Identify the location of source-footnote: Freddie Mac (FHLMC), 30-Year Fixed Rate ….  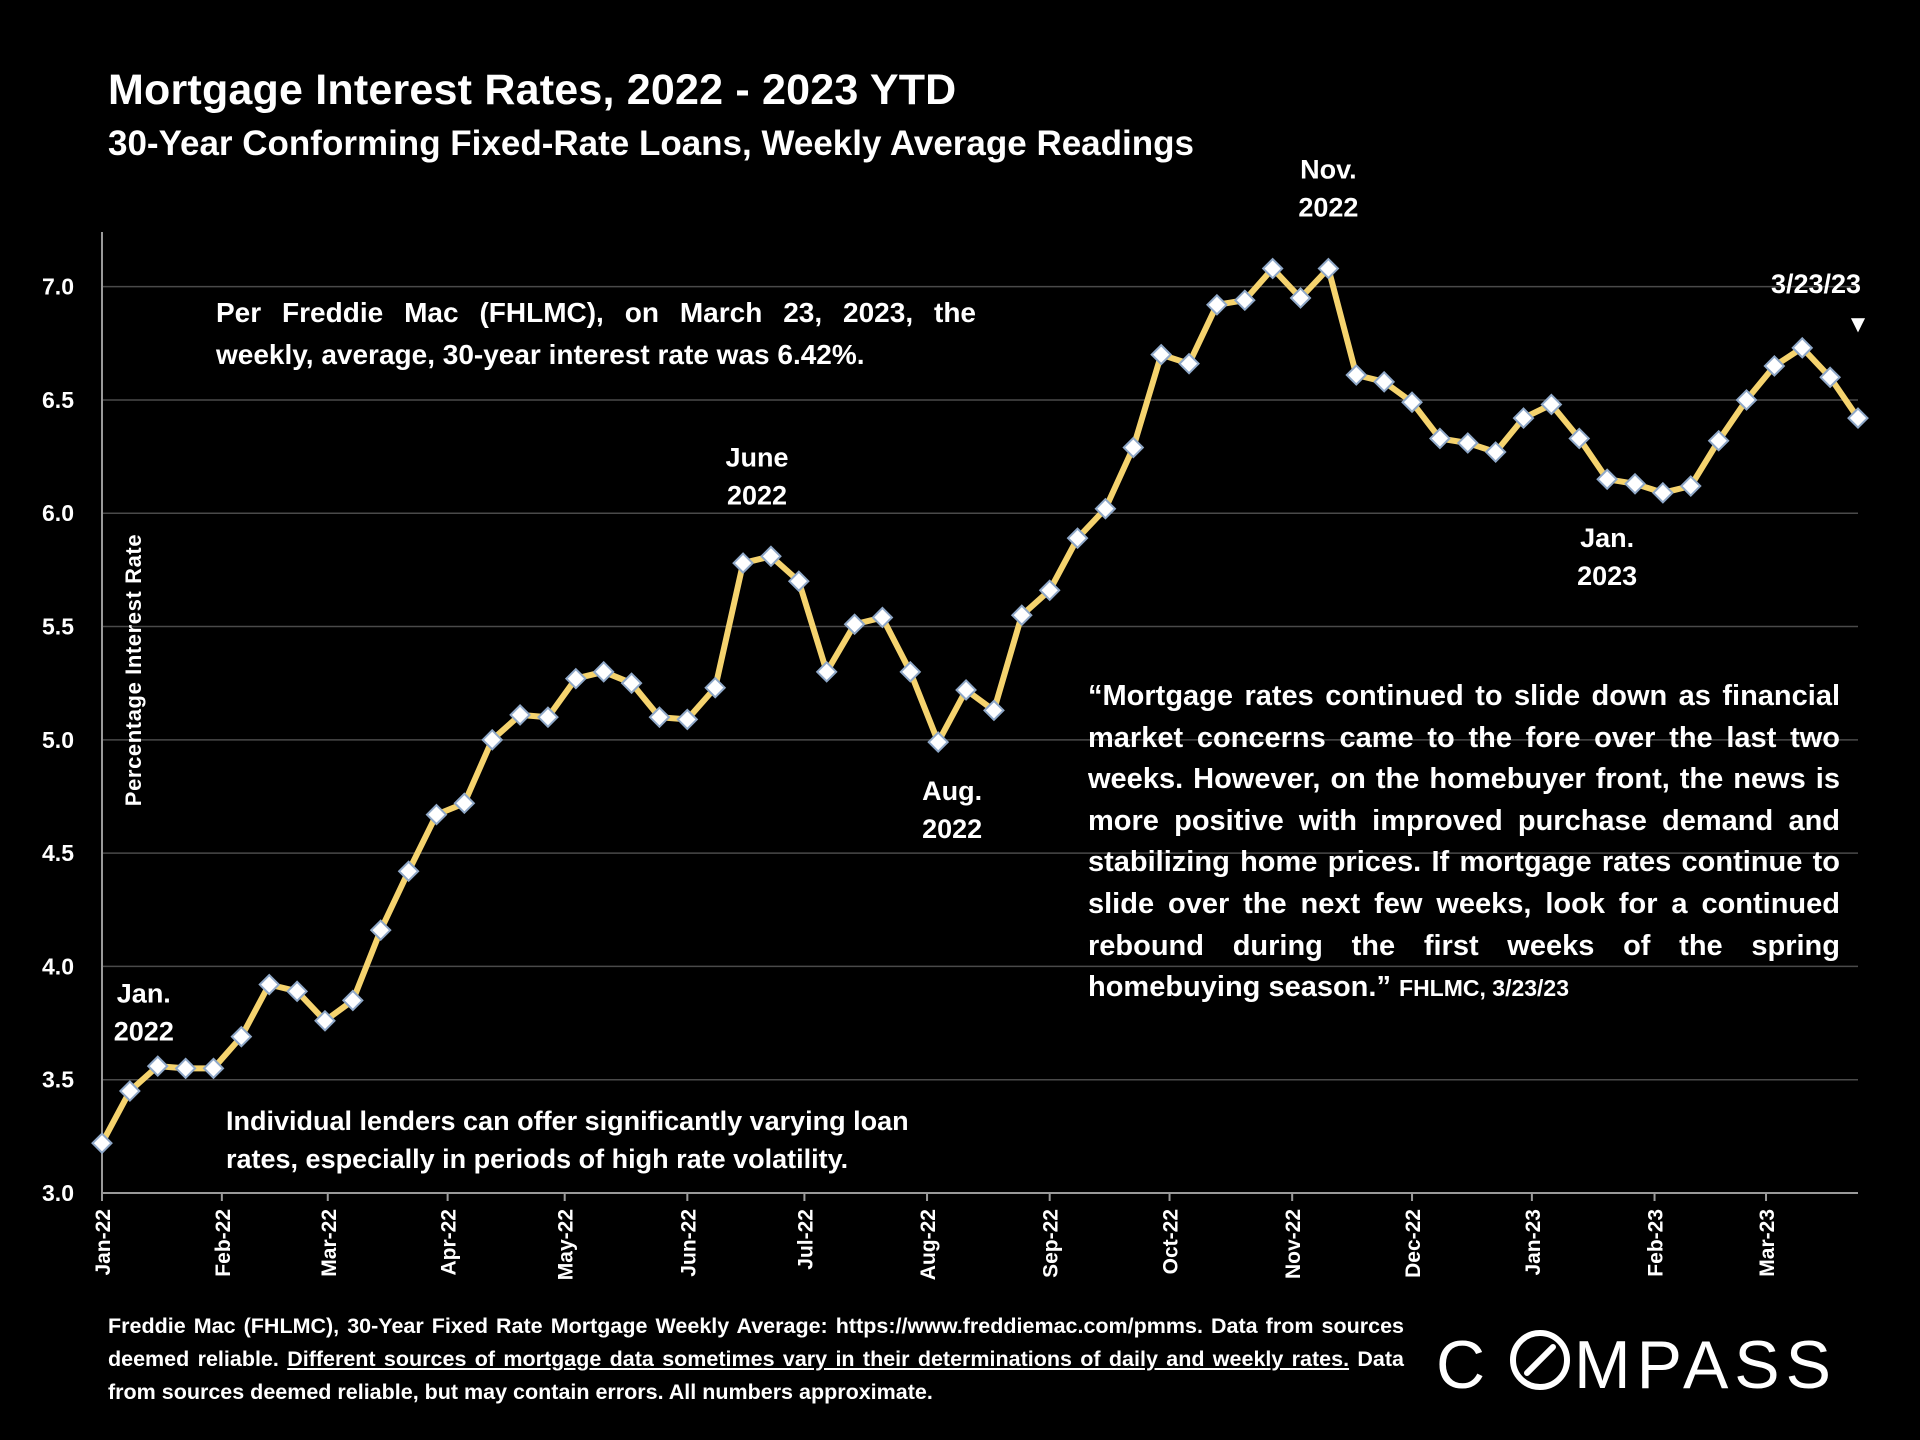
(756, 1359).